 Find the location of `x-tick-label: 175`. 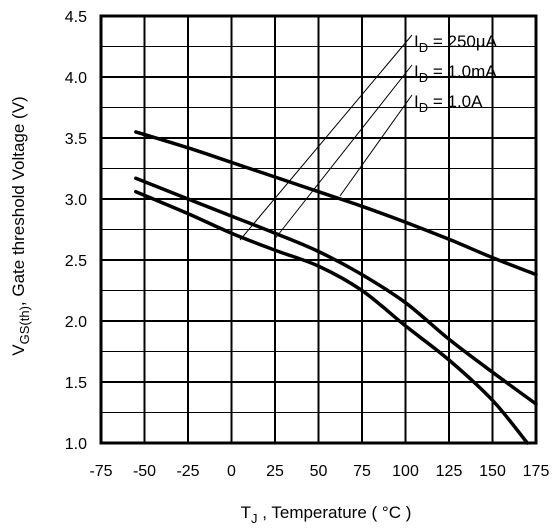

x-tick-label: 175 is located at coordinates (536, 471).